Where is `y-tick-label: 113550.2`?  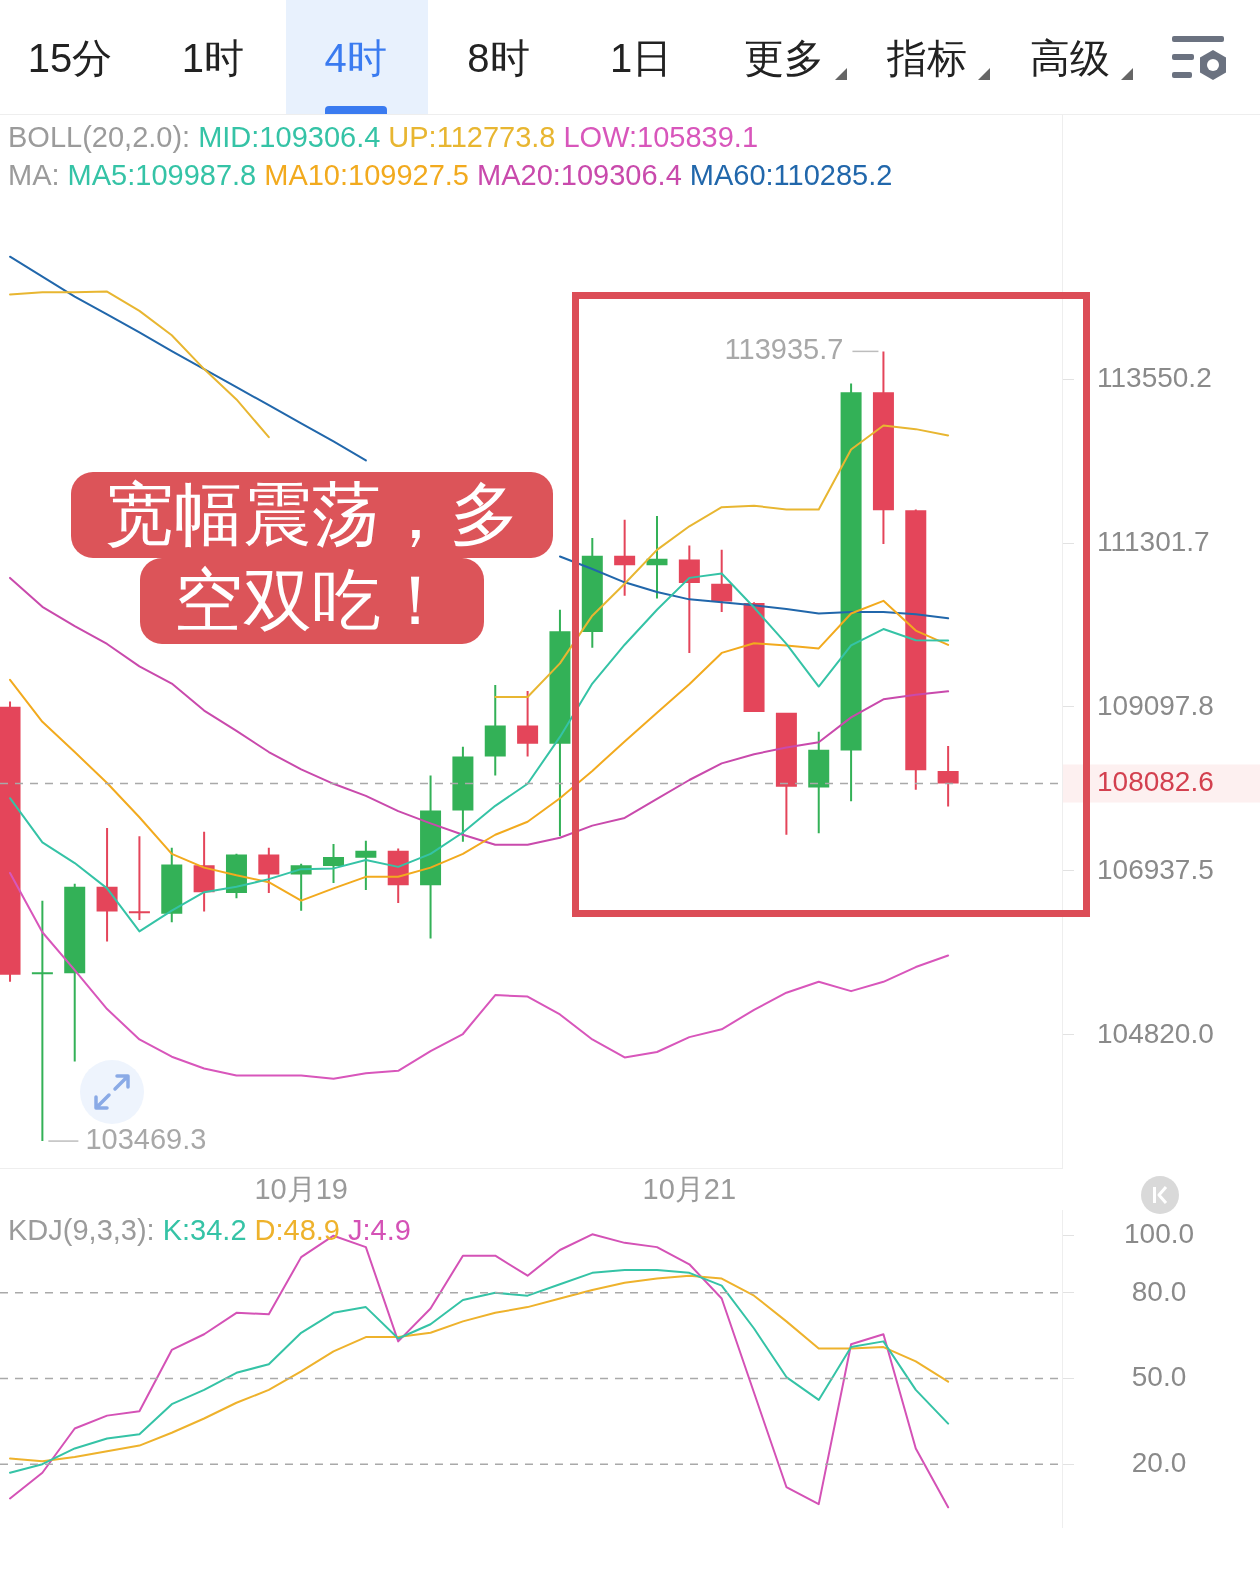
y-tick-label: 113550.2 is located at coordinates (1154, 377).